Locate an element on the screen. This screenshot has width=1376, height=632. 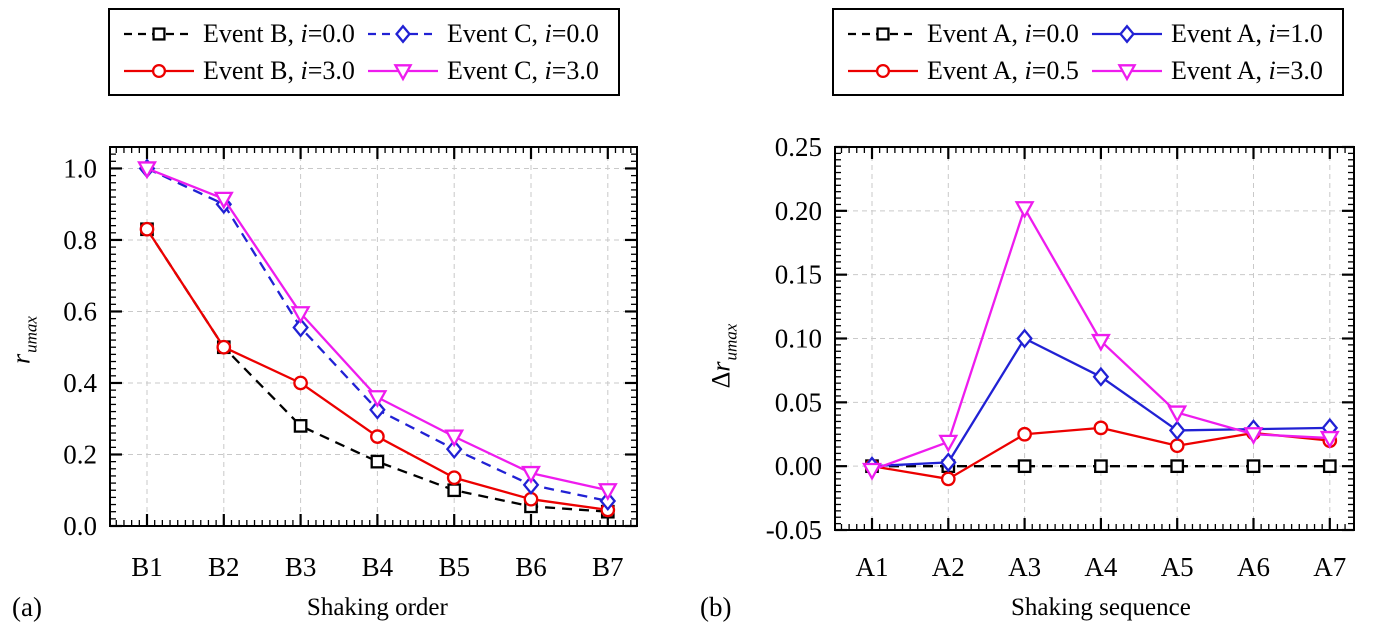
y-tick-label: 0.20 is located at coordinates (798, 211).